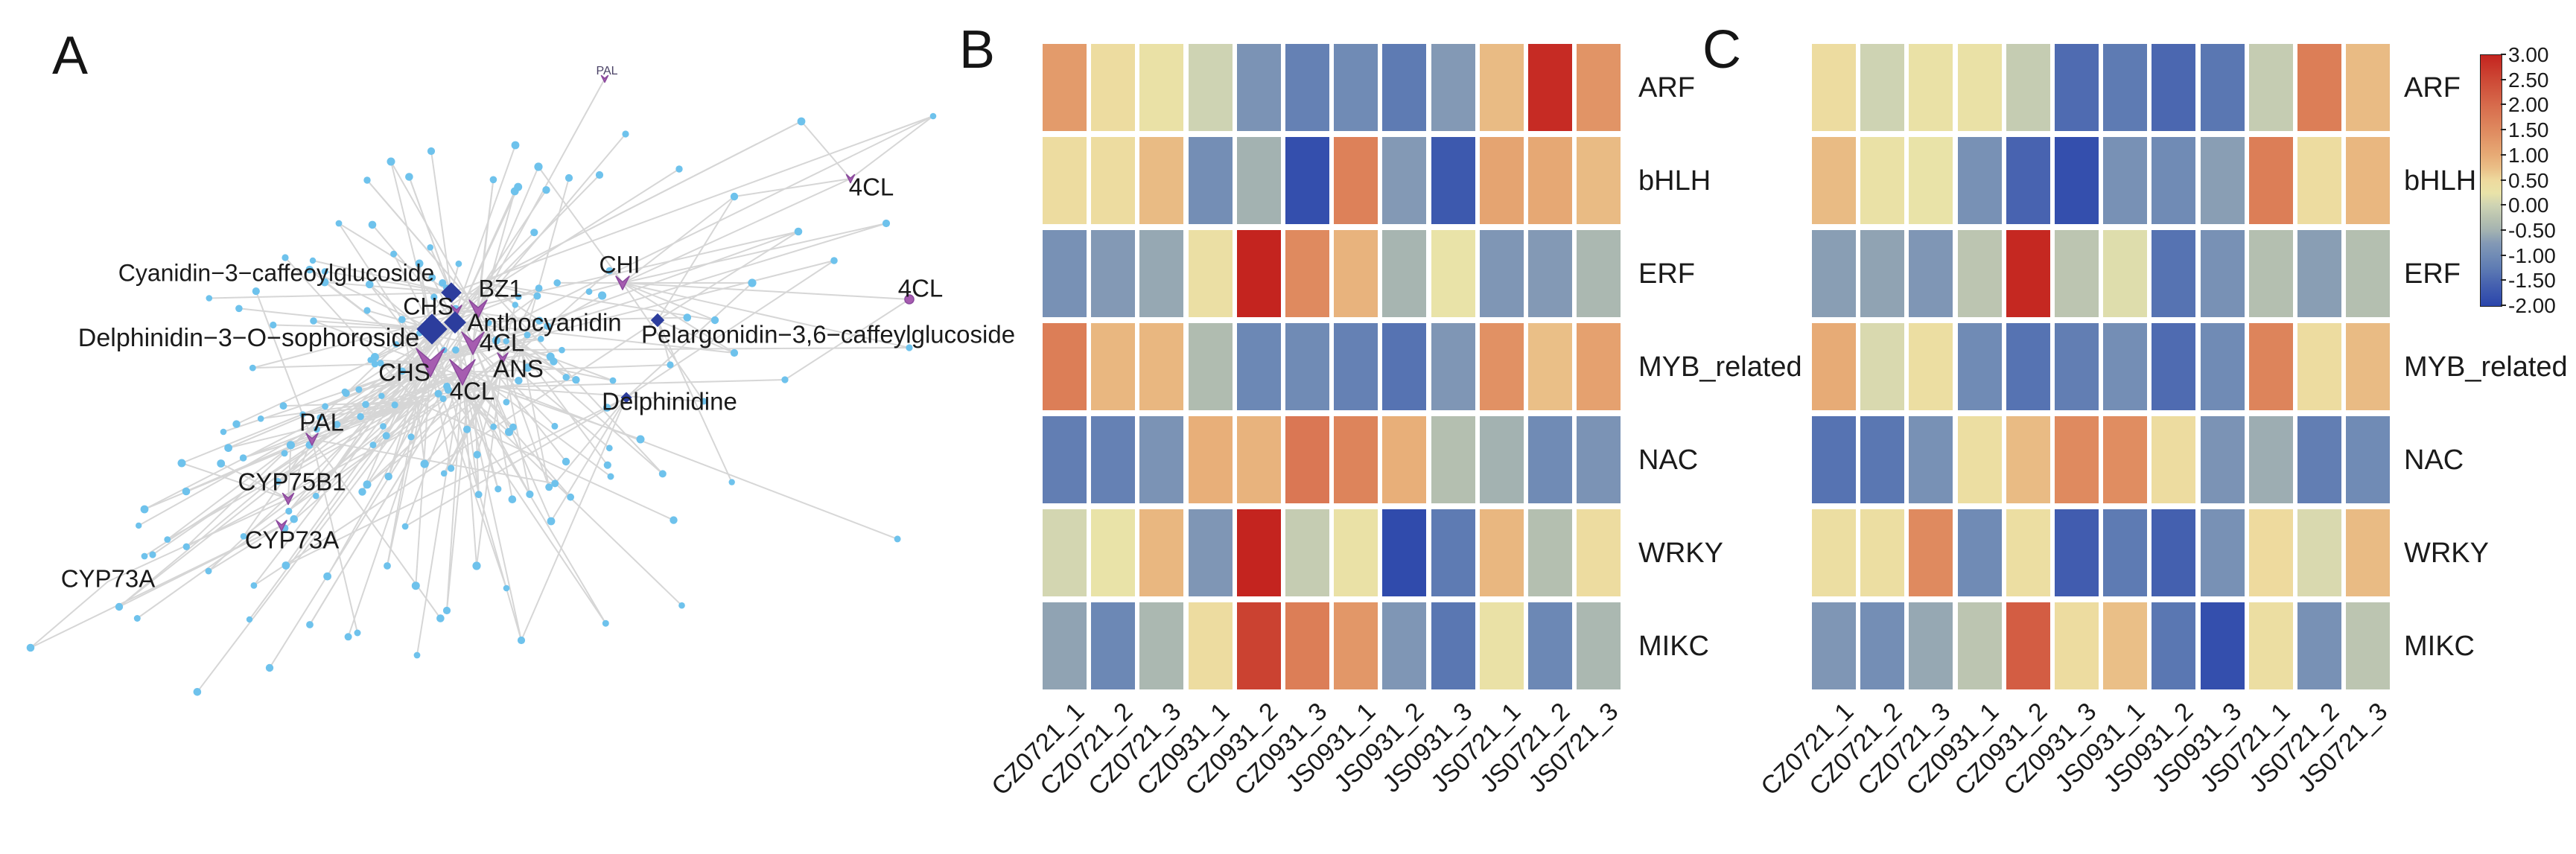  I want to click on colorbar-tick-label: 0.50, so click(2528, 181).